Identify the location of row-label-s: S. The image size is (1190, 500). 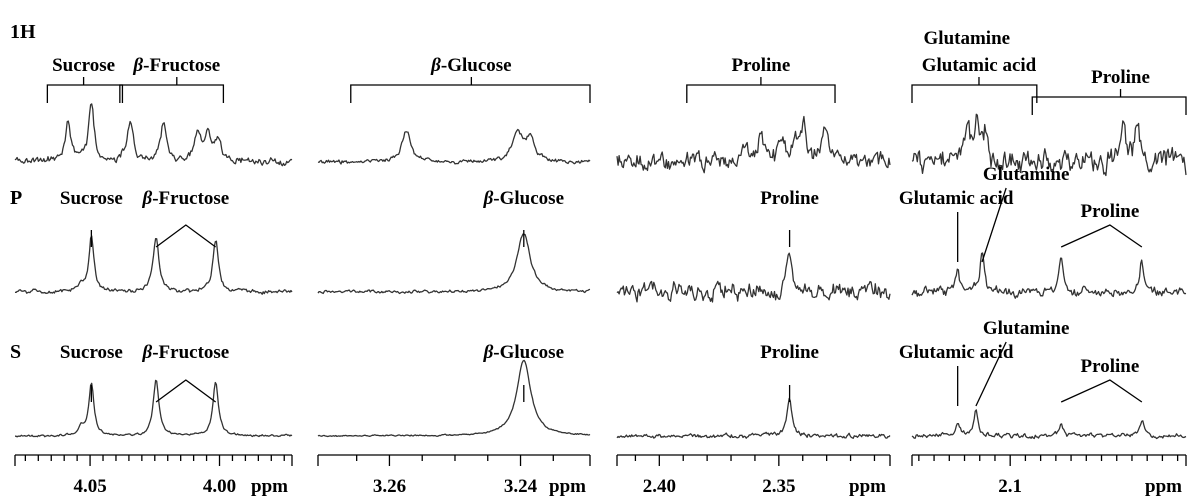
(15, 352).